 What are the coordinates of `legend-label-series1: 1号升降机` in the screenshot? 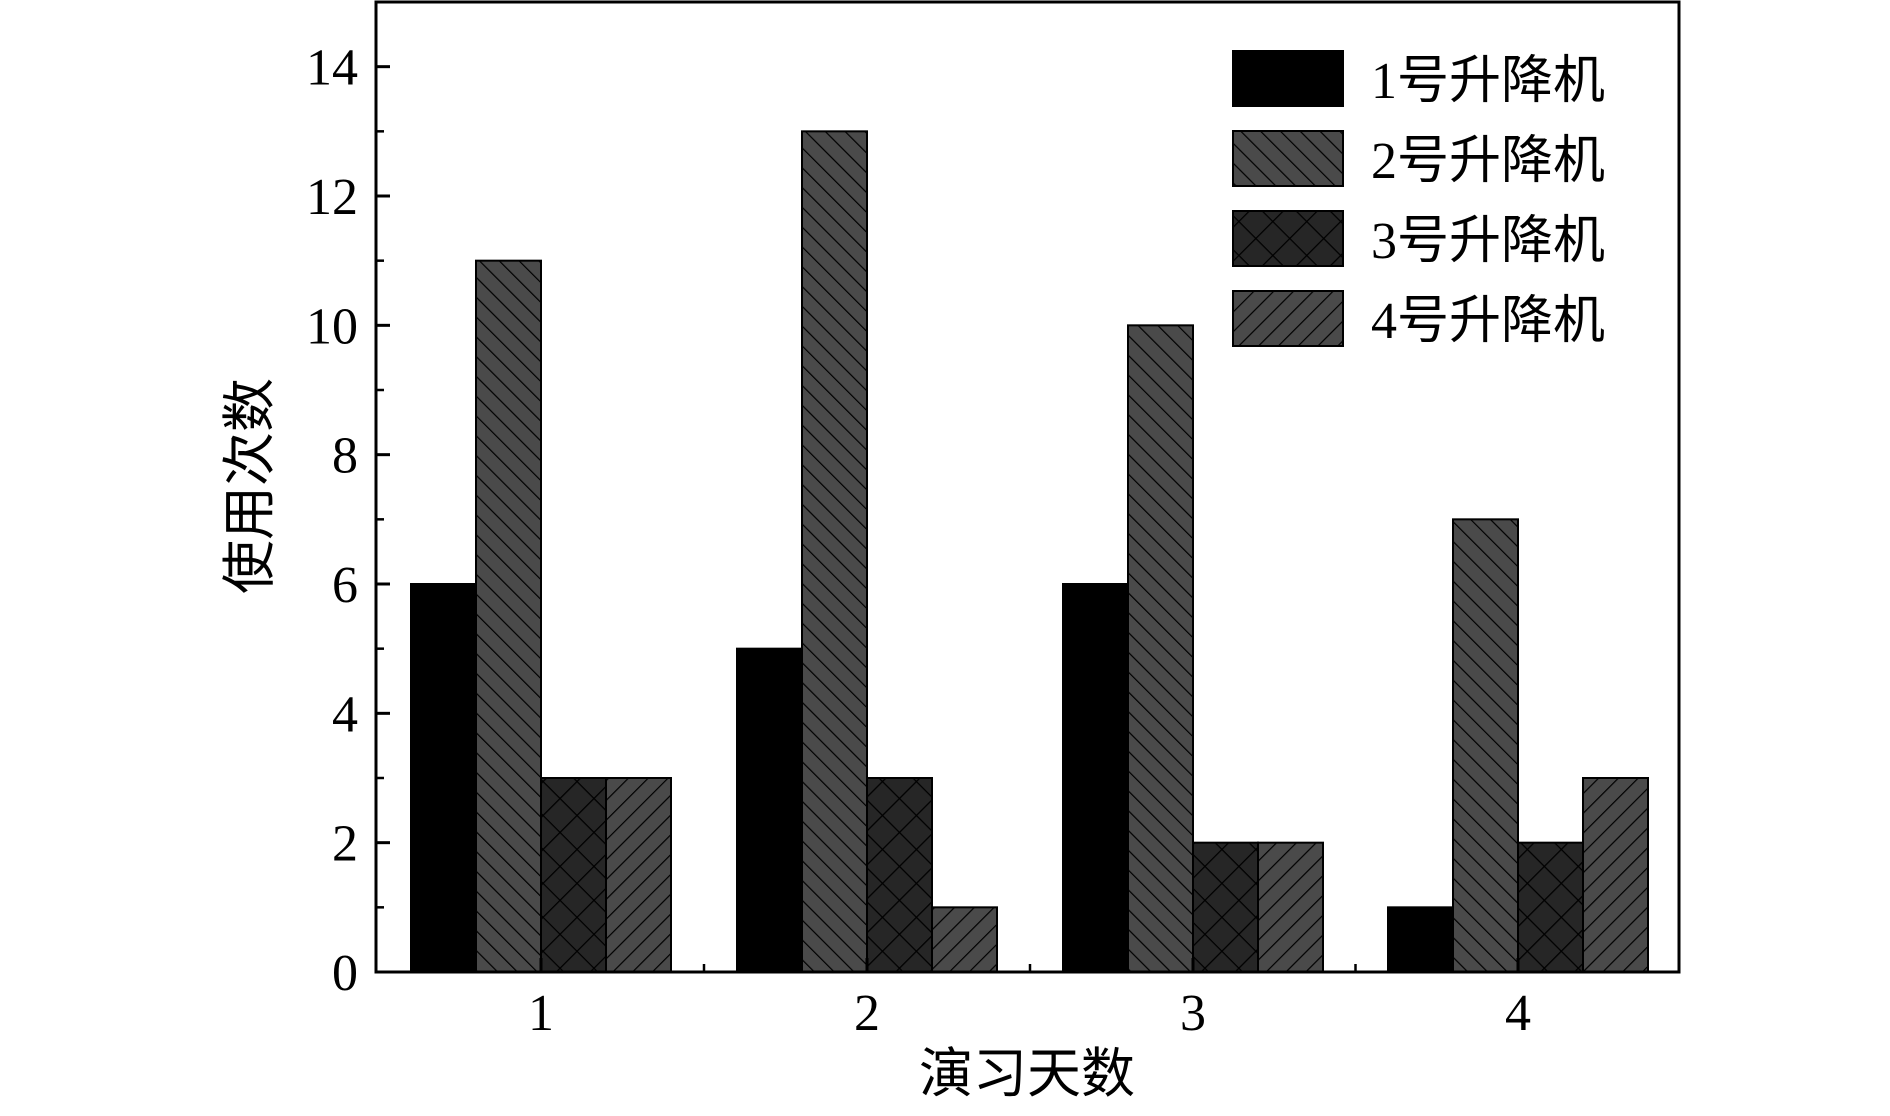 It's located at (1488, 81).